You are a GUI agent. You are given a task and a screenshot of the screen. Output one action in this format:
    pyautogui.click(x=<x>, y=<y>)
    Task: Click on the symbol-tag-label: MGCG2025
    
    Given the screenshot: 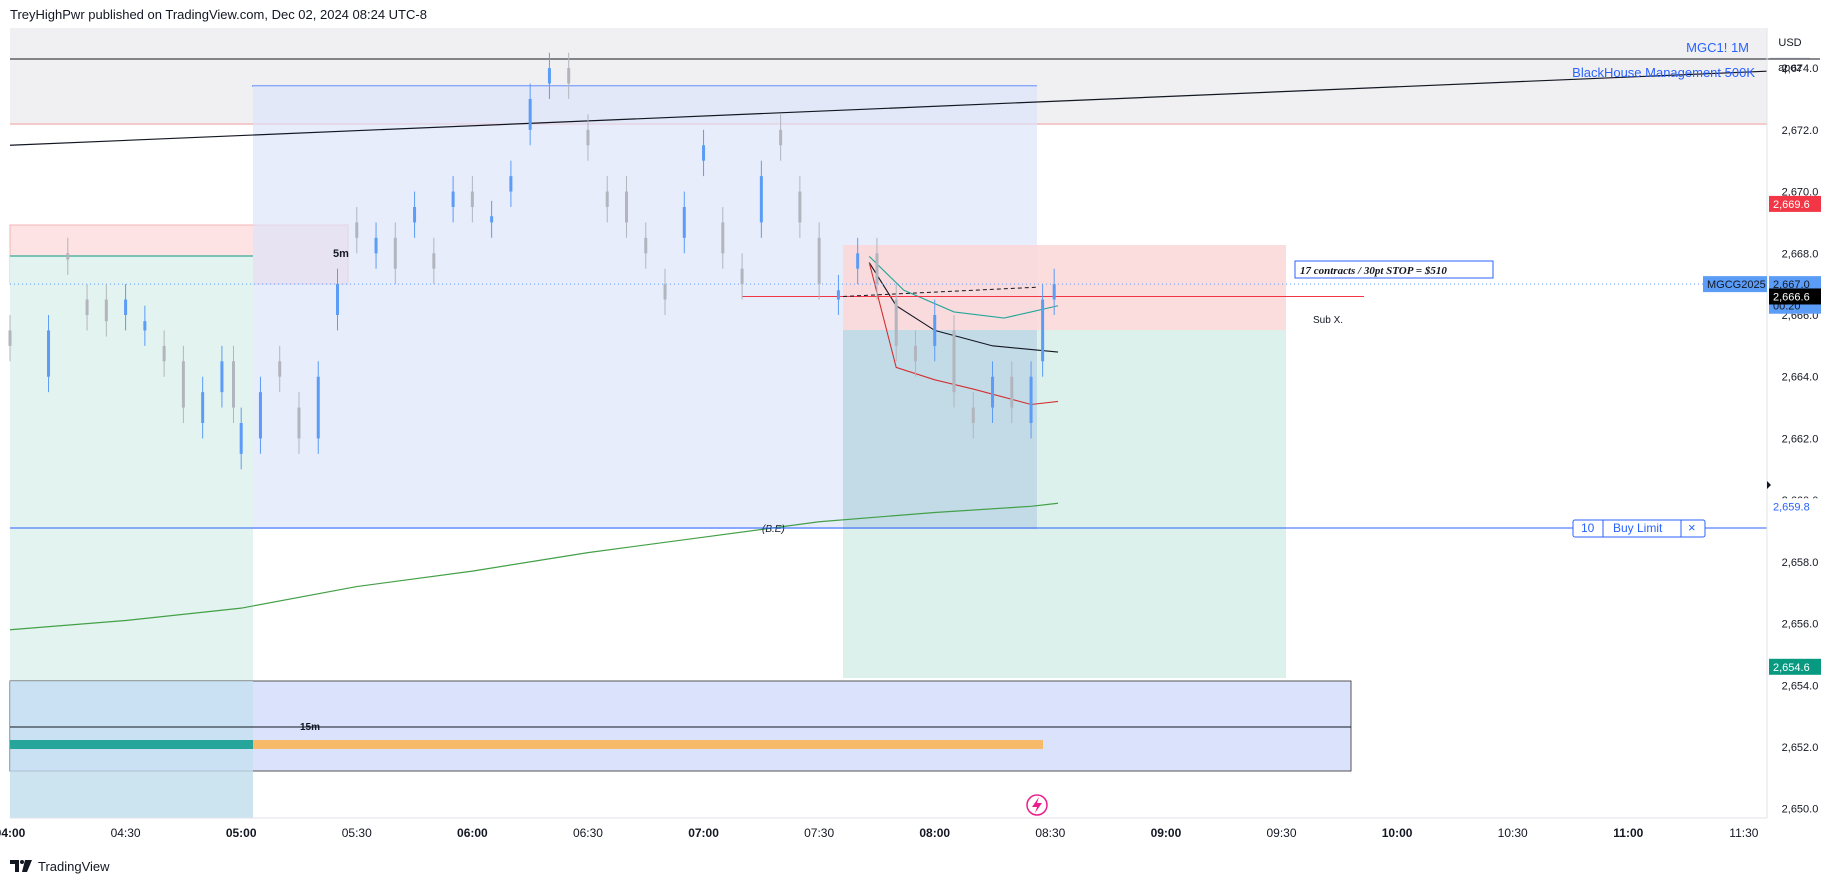 What is the action you would take?
    pyautogui.click(x=1736, y=285)
    